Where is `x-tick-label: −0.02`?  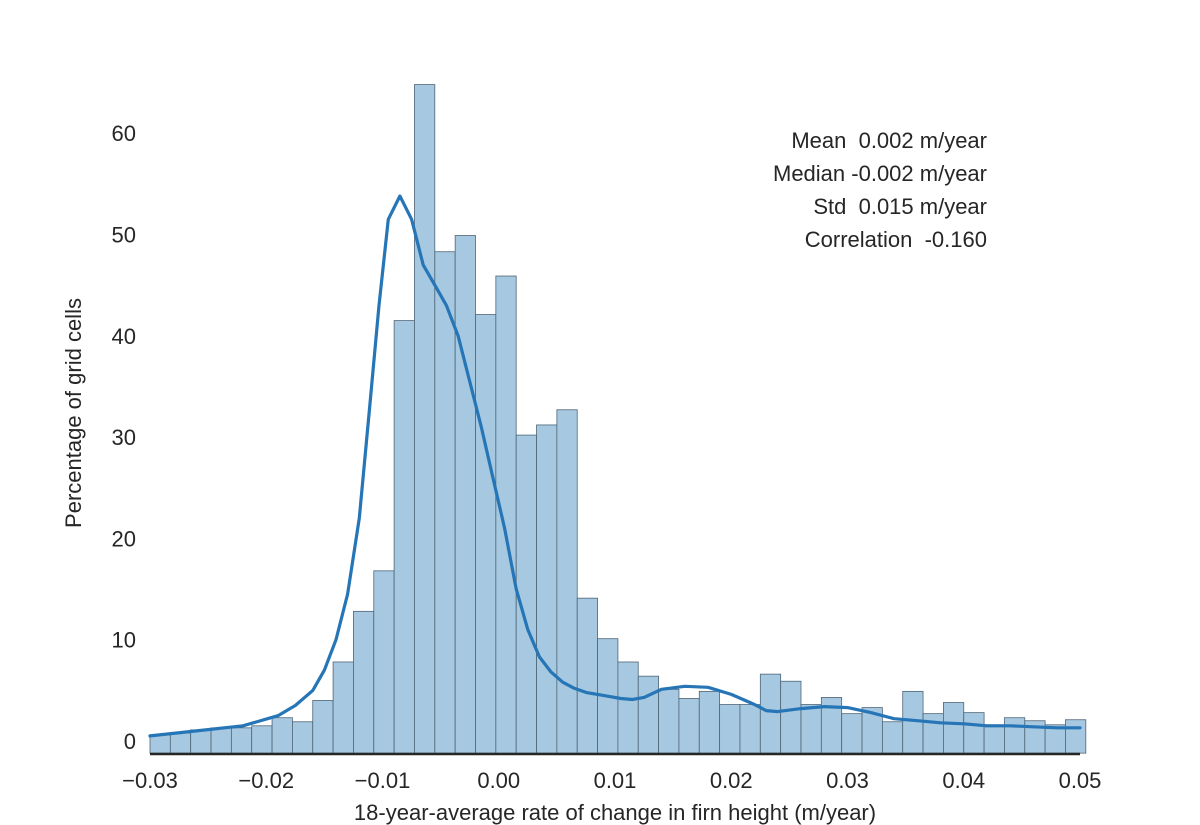 x-tick-label: −0.02 is located at coordinates (266, 780).